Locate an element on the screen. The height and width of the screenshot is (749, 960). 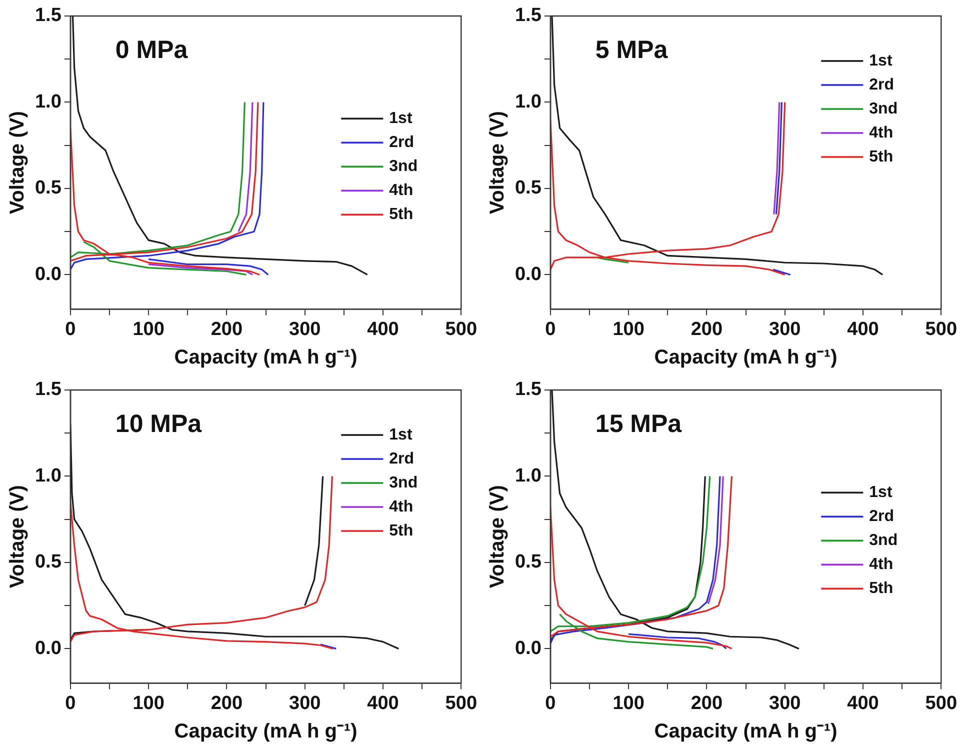
text: 0 MPa is located at coordinates (152, 50).